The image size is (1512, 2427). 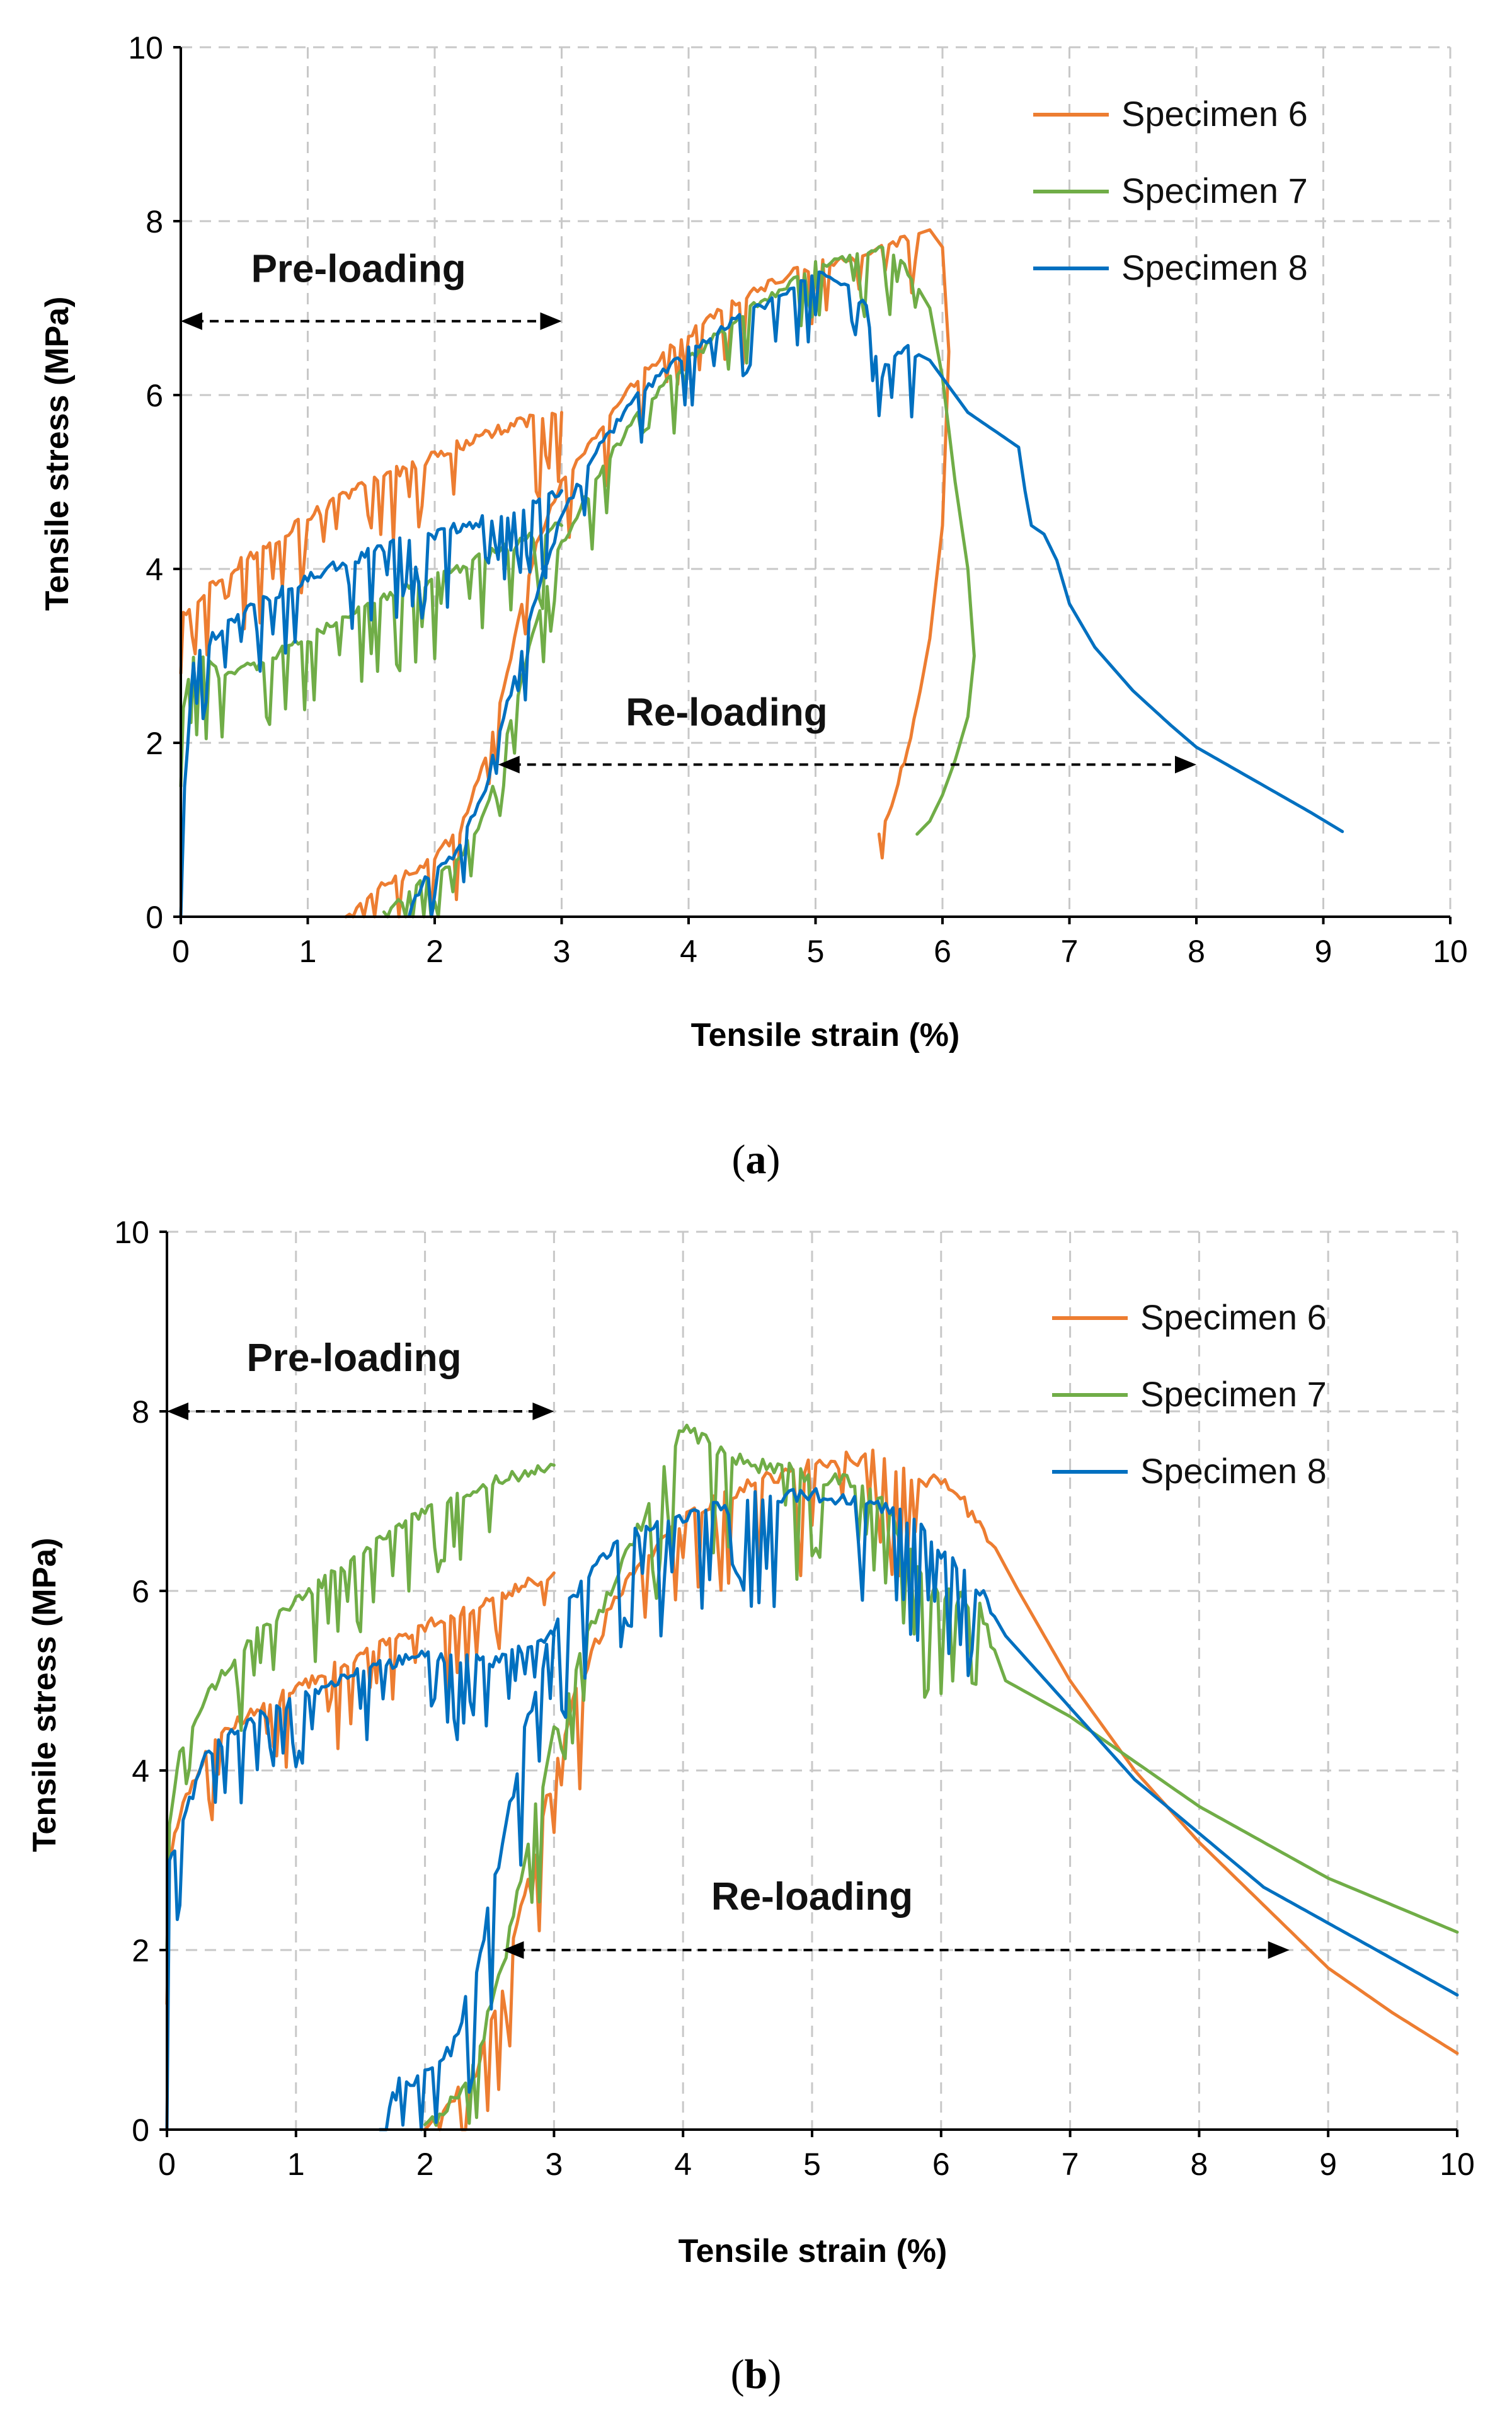 I want to click on series-line-specimen-7-preloading, so click(x=360, y=1707).